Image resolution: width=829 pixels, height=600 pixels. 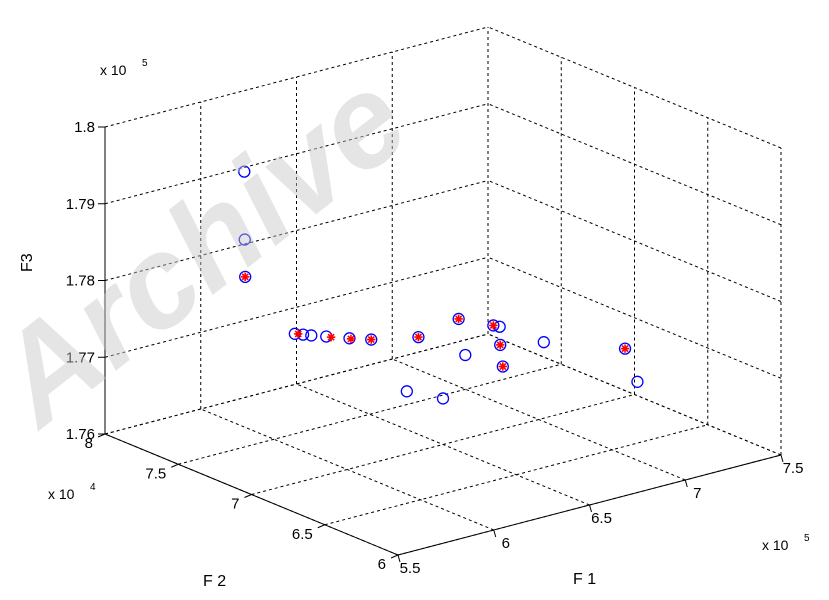 I want to click on x-tick-label: 6.5, so click(x=601, y=518).